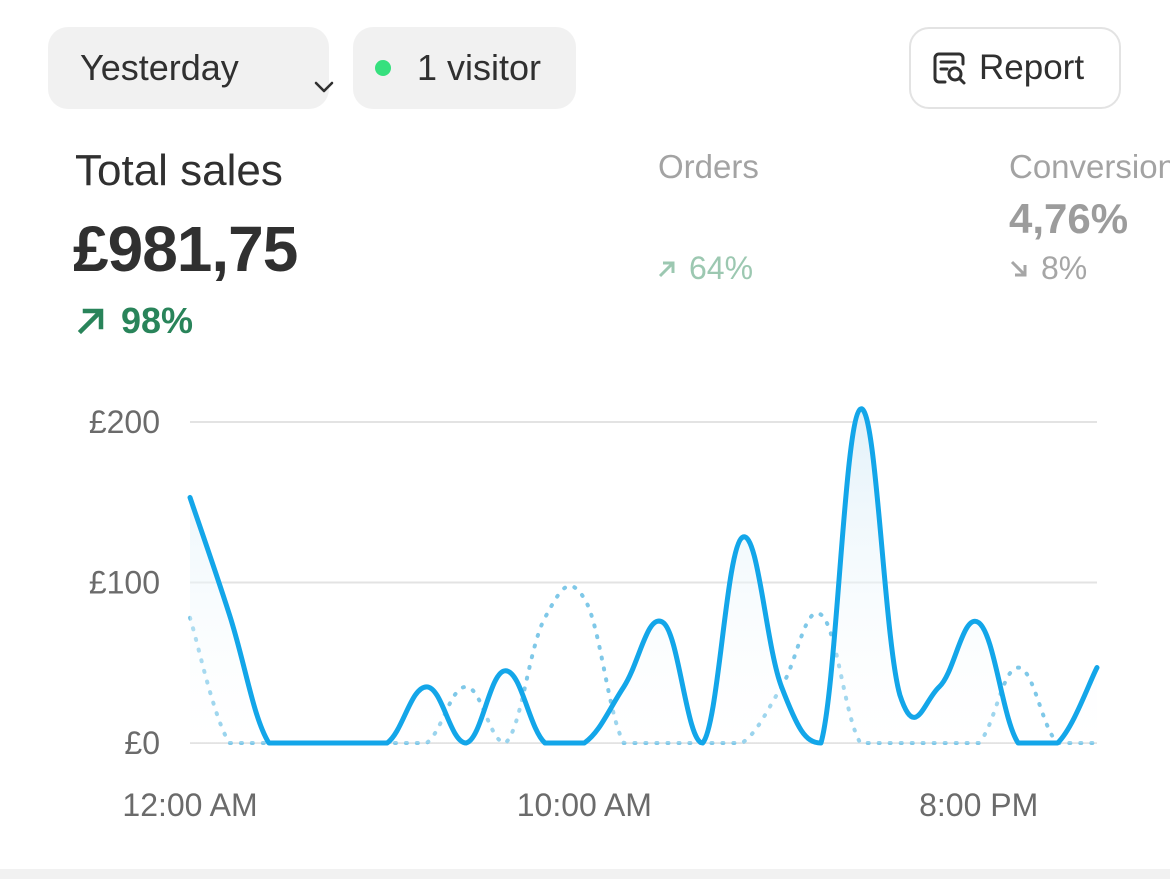 The height and width of the screenshot is (879, 1170). Describe the element at coordinates (949, 68) in the screenshot. I see `report-search-icon` at that location.